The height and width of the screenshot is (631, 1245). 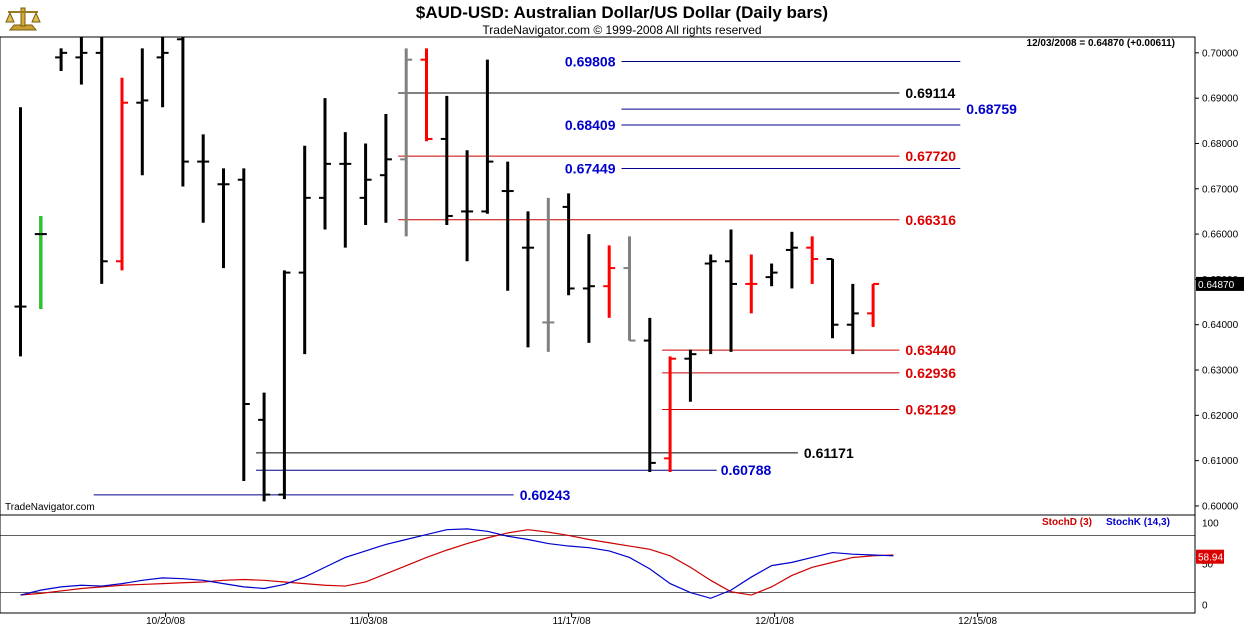 What do you see at coordinates (829, 453) in the screenshot?
I see `level-label: 0.61171` at bounding box center [829, 453].